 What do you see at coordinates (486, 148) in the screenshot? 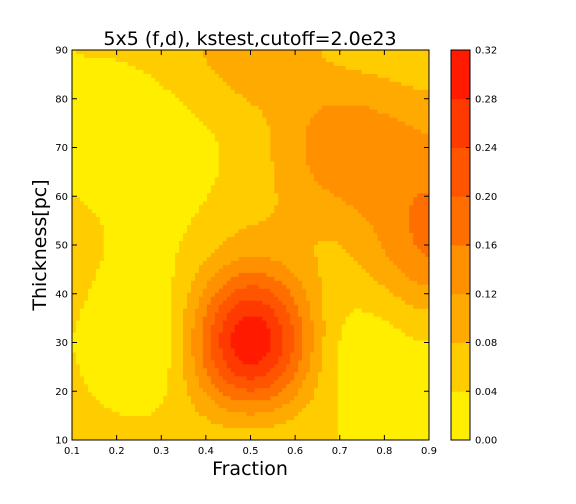
I see `colorbar-tick-label: 0.24` at bounding box center [486, 148].